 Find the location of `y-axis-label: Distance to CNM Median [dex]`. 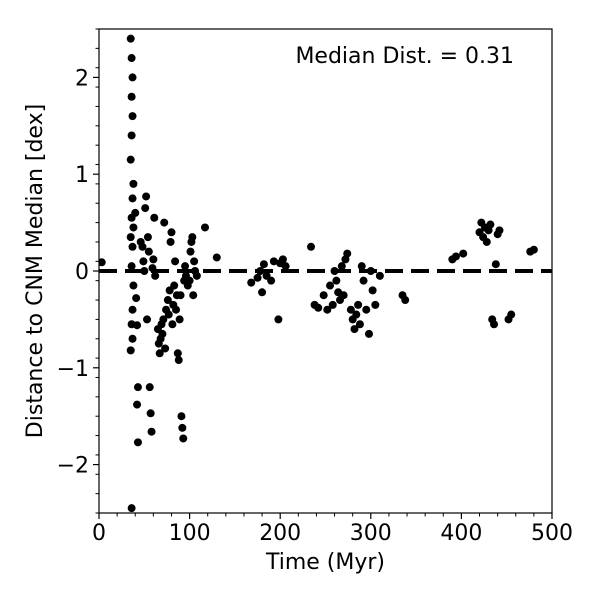

y-axis-label: Distance to CNM Median [dex] is located at coordinates (35, 271).